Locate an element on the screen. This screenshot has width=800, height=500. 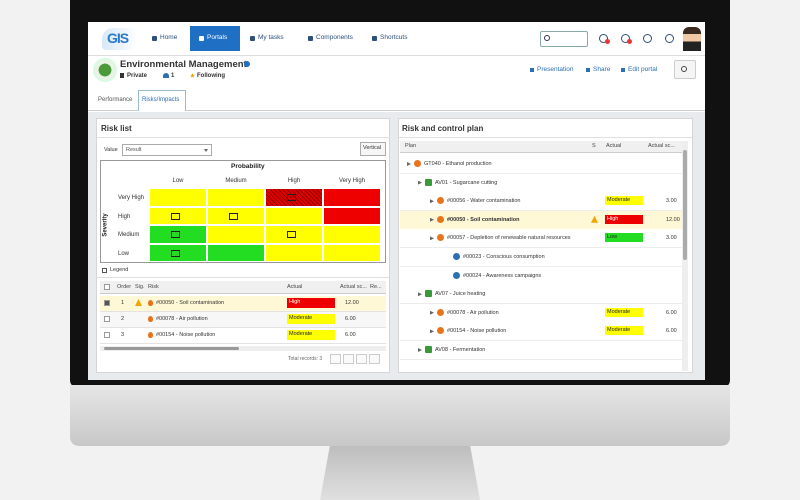
star-icon is located at coordinates (192, 75).